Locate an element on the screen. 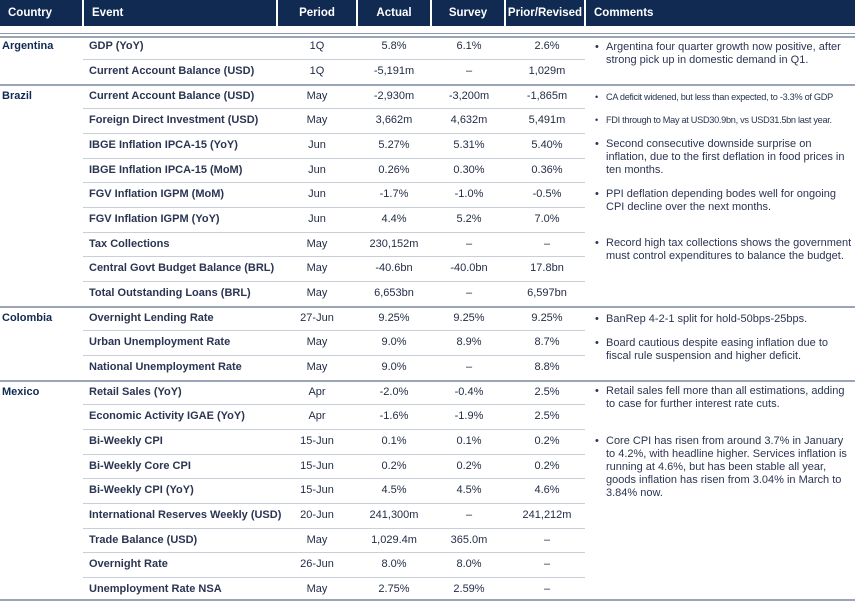 The image size is (855, 602). cell-event: Bi-Weekly CPI is located at coordinates (126, 441).